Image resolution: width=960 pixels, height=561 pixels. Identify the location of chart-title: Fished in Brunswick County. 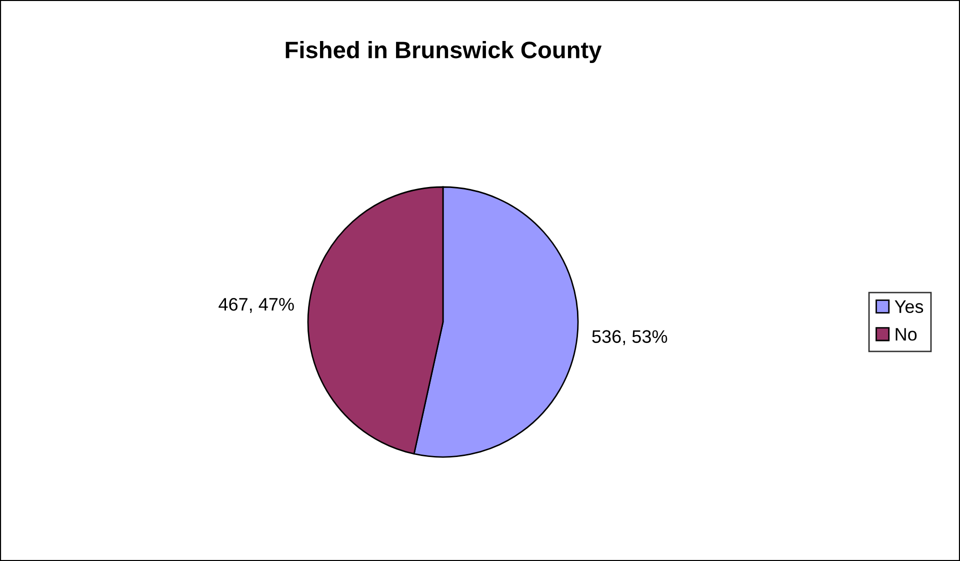
(444, 52).